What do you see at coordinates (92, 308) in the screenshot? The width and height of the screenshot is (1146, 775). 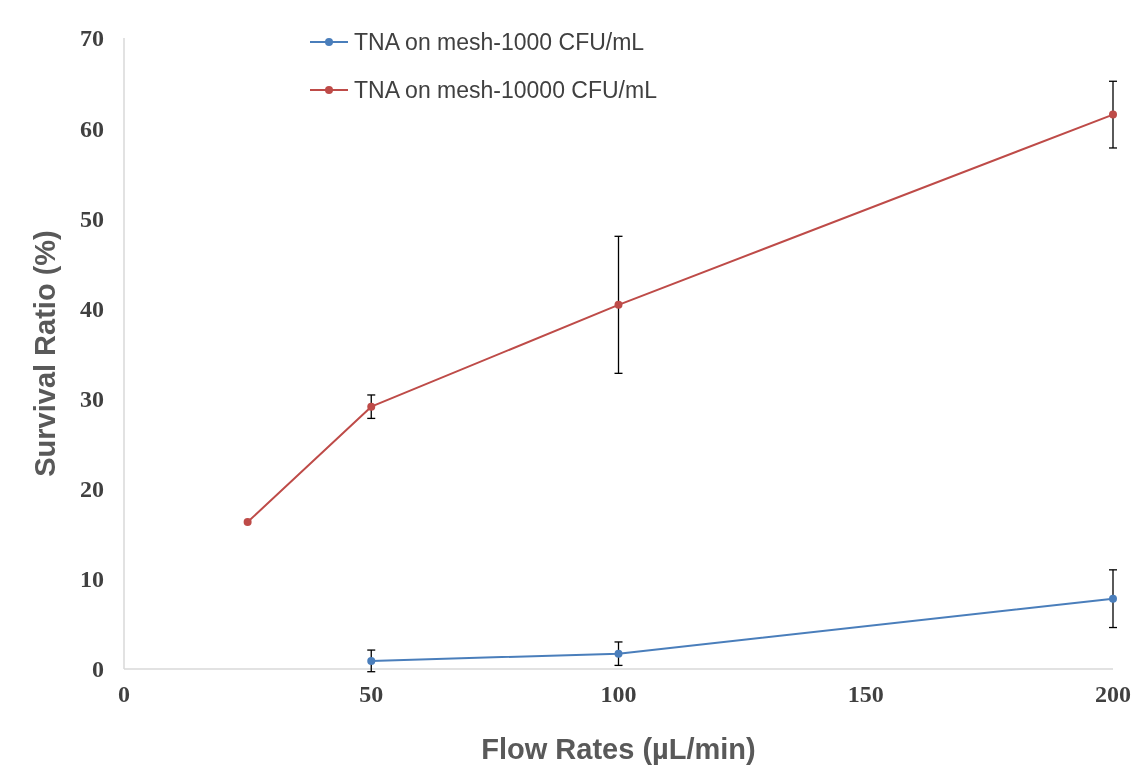 I see `y-tick-label: 40` at bounding box center [92, 308].